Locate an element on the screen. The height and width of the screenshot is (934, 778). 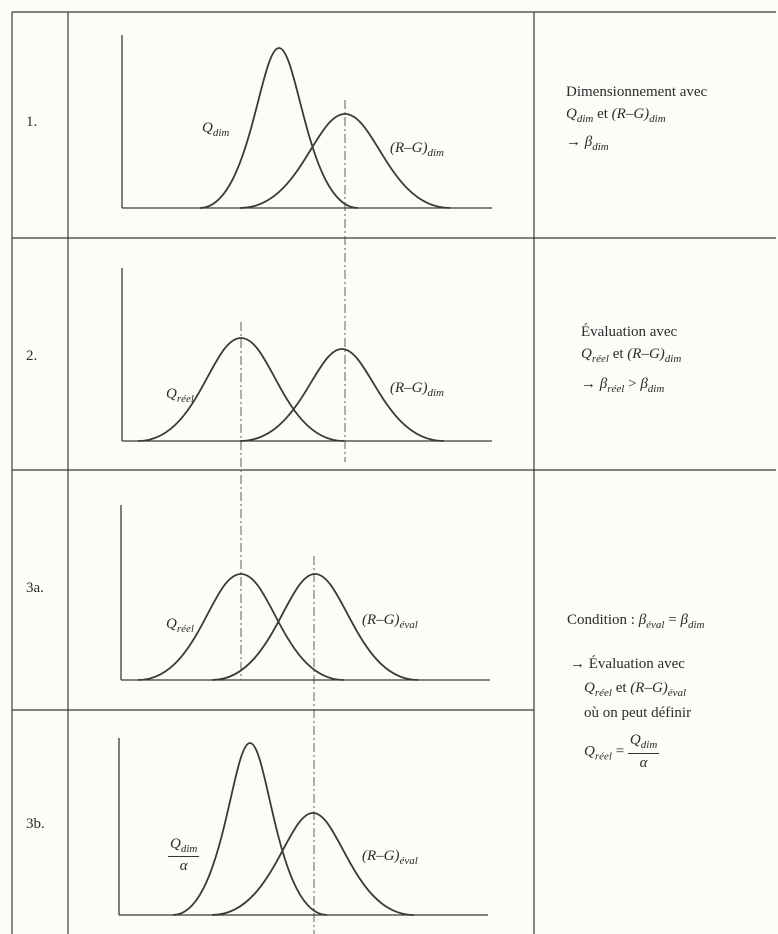
label-q-dim-over-alpha: Qdim α is located at coordinates (184, 855).